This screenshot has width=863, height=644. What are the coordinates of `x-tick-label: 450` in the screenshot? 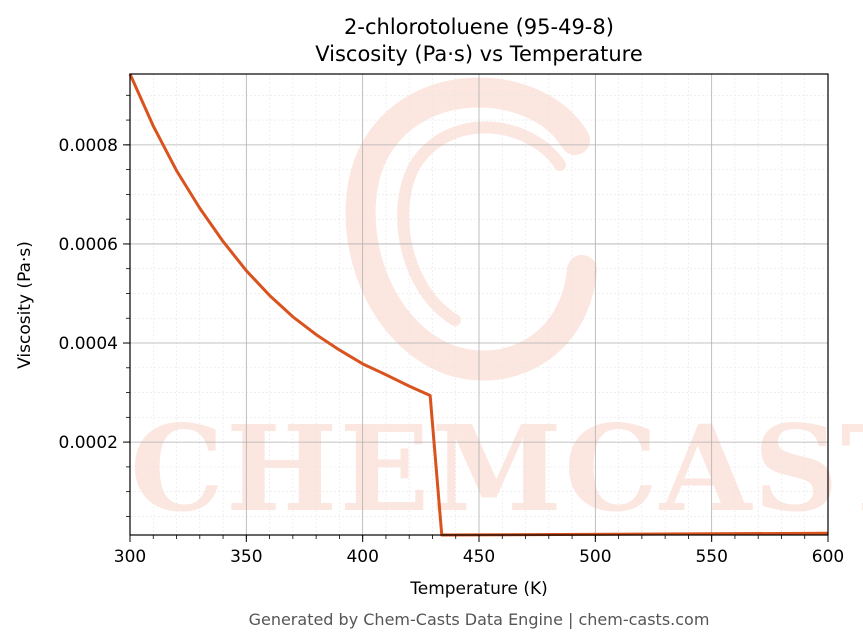 It's located at (479, 557).